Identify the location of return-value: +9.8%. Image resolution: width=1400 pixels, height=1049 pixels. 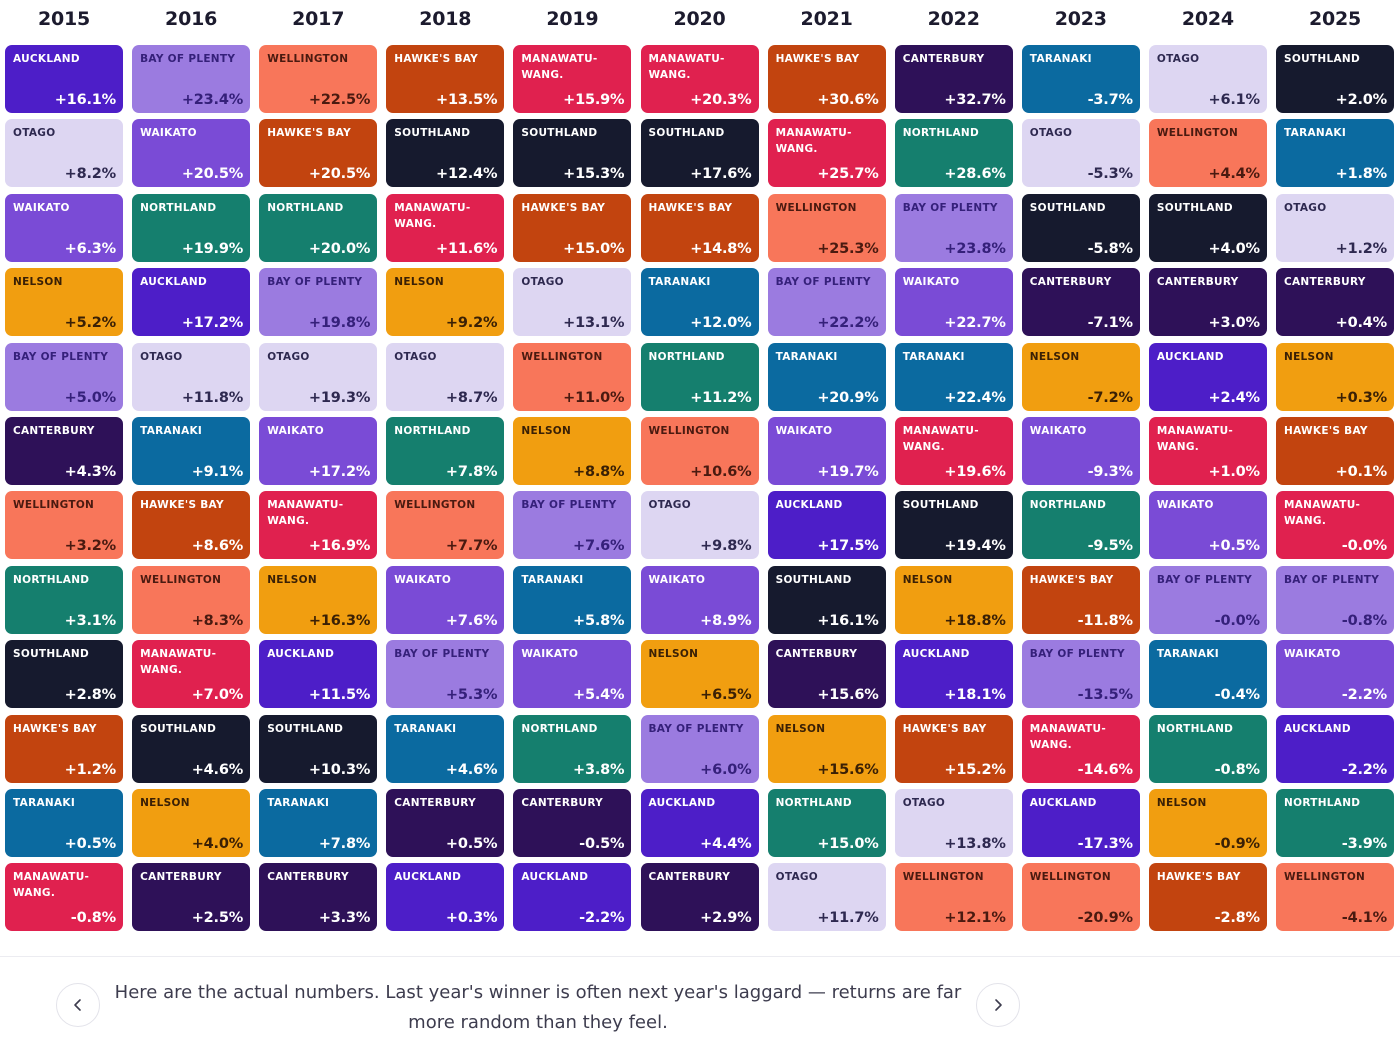
(726, 546).